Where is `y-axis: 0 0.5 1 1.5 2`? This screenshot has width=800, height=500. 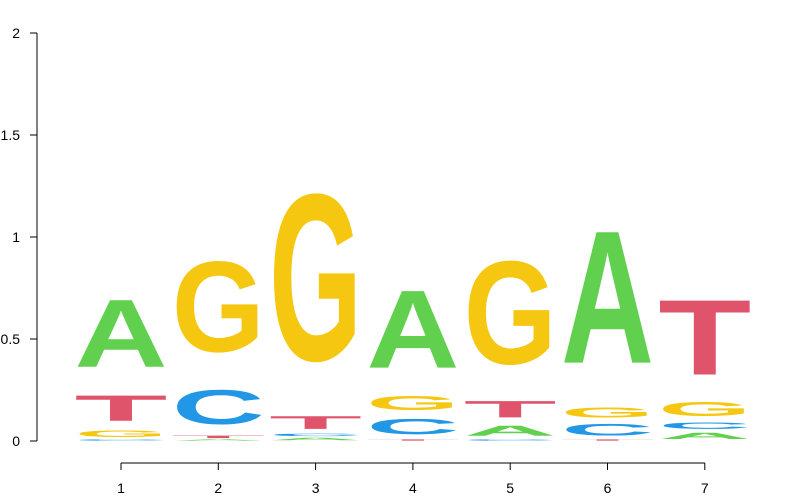
y-axis: 0 0.5 1 1.5 2 is located at coordinates (19, 237).